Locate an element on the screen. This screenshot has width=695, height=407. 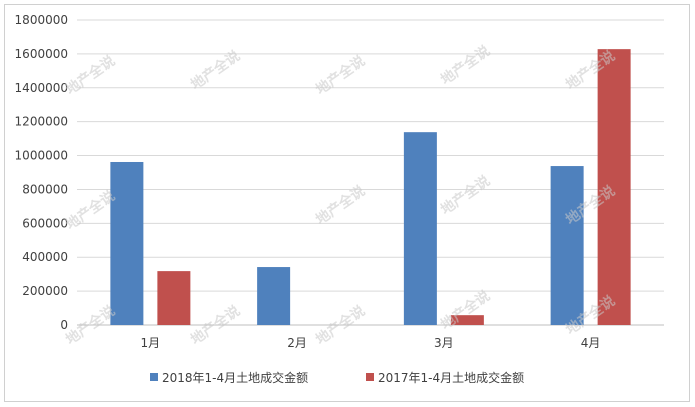
x-tick-label: 2月 is located at coordinates (297, 343).